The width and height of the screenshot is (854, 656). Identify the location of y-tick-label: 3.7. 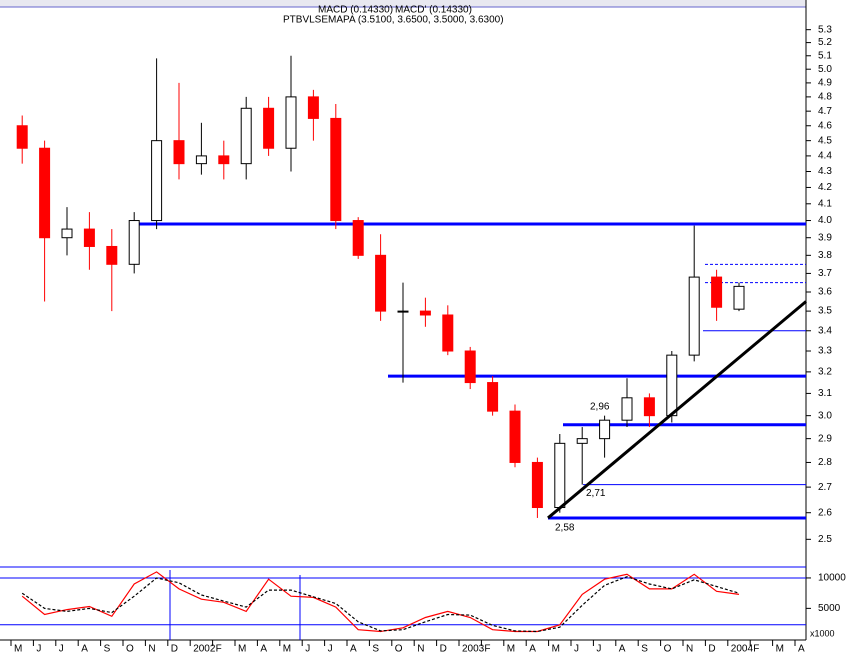
(825, 273).